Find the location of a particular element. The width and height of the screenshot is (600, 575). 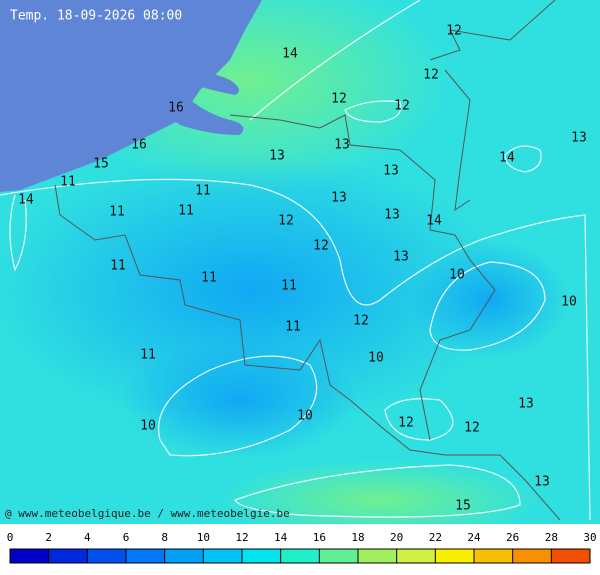

map-title: Temp. 18-09-2026 08:00 is located at coordinates (96, 16).